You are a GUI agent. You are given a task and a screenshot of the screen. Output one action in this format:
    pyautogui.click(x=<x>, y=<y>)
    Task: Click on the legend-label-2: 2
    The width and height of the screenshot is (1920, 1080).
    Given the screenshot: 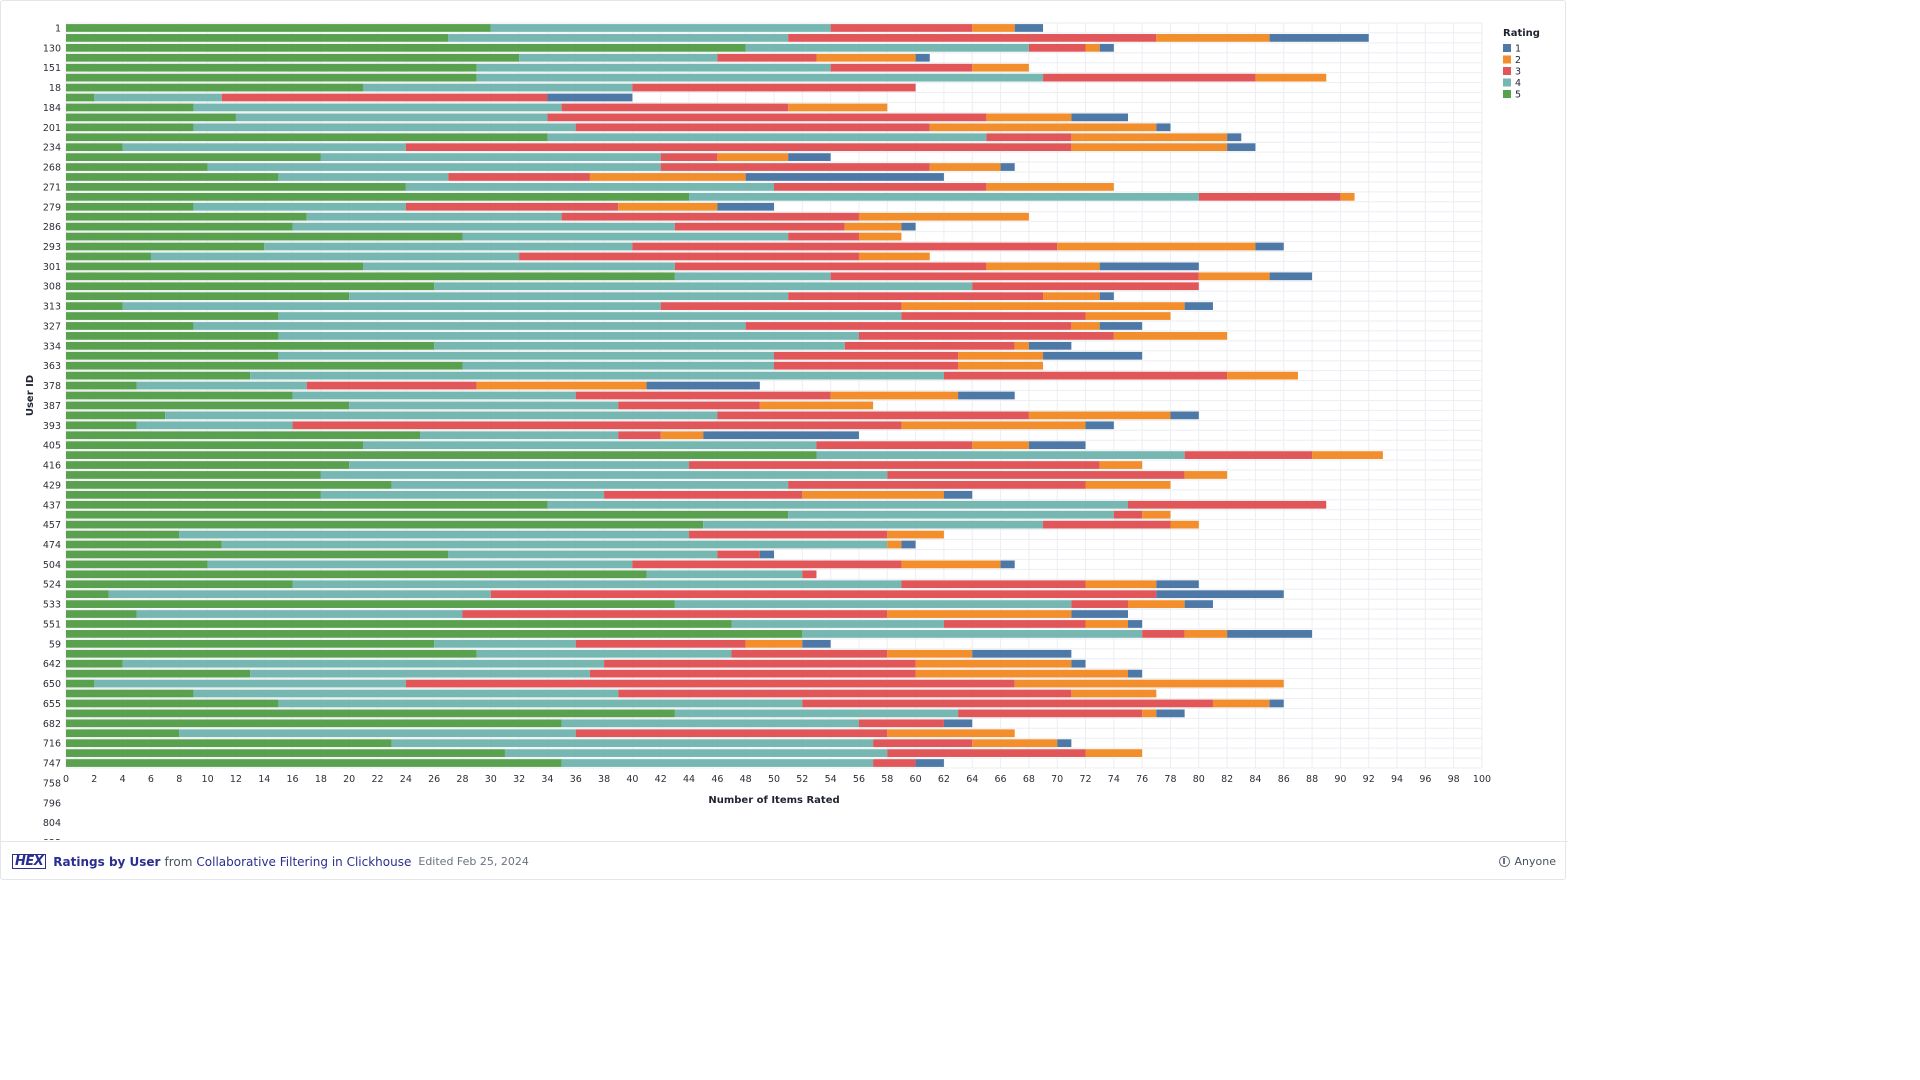 What is the action you would take?
    pyautogui.click(x=1518, y=60)
    